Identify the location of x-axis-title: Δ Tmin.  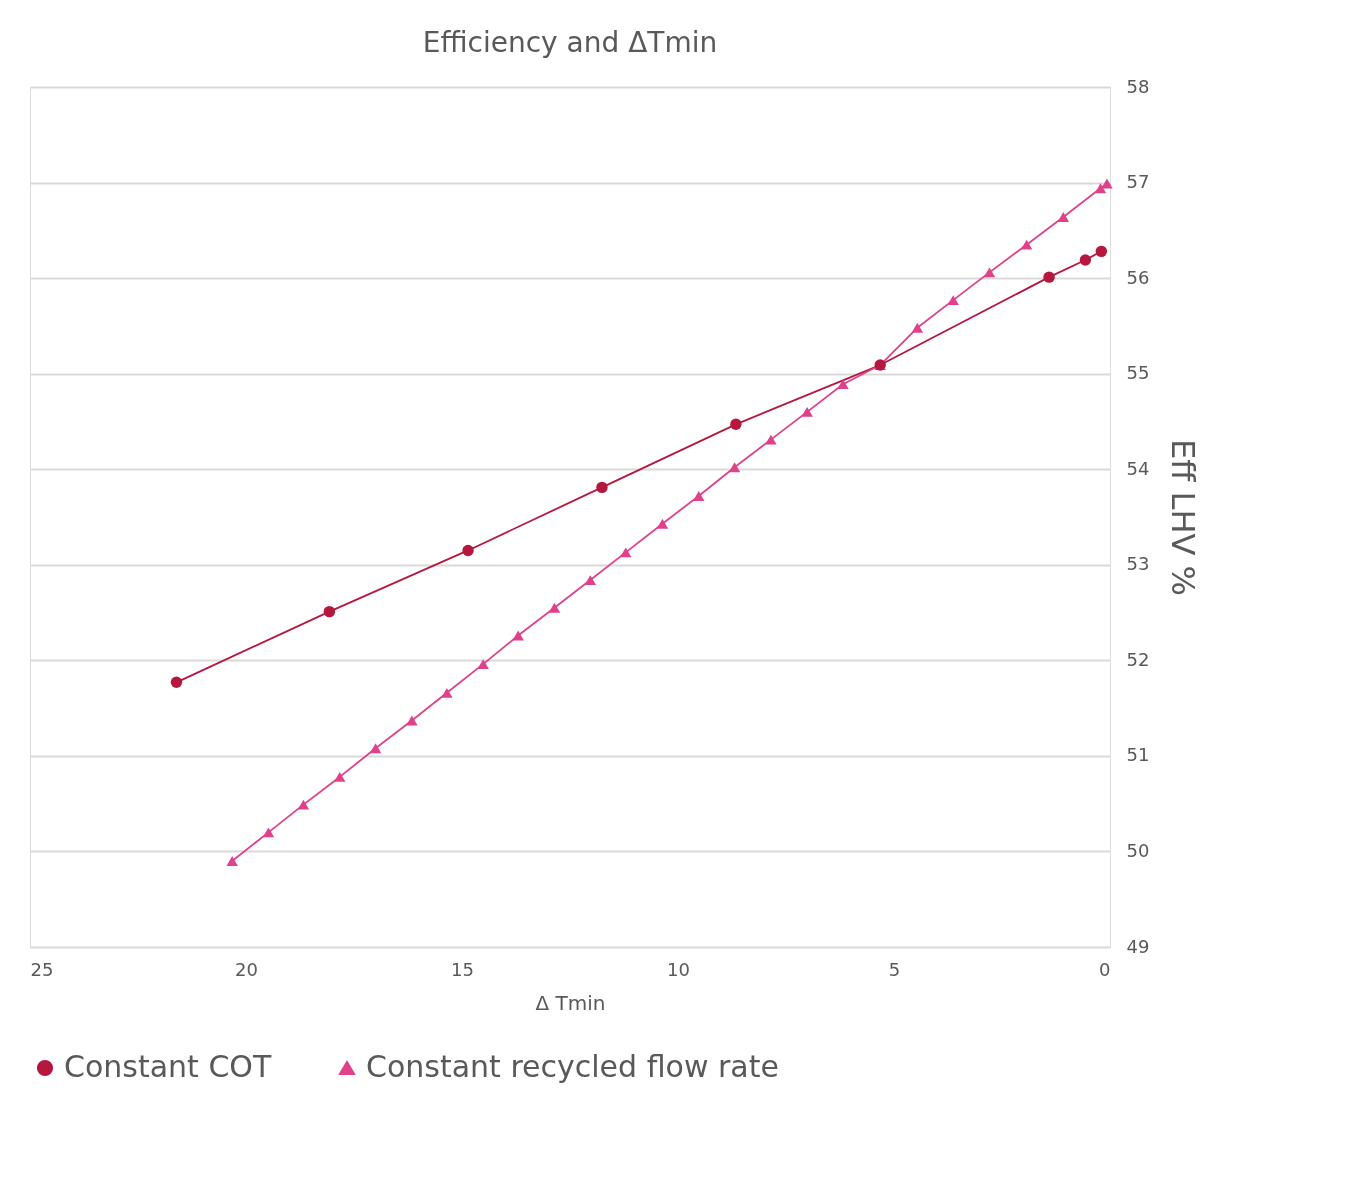
(570, 1002).